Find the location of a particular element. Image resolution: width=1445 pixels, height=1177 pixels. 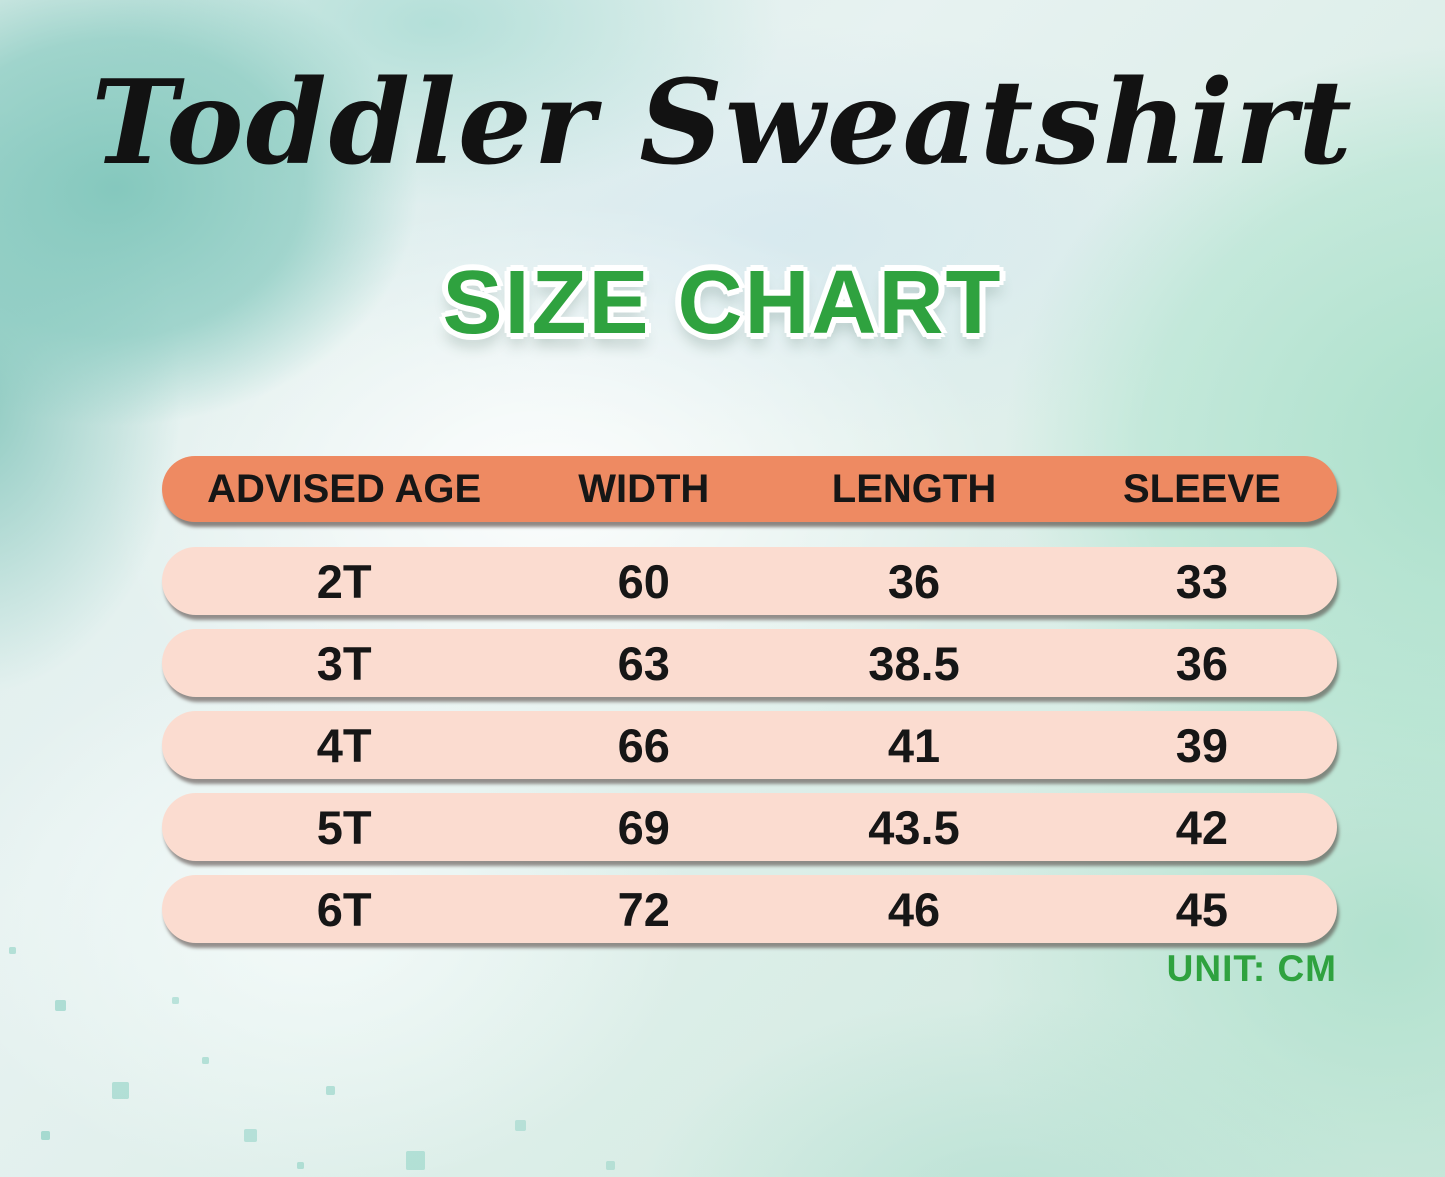

header-cell: WIDTH is located at coordinates (644, 488).